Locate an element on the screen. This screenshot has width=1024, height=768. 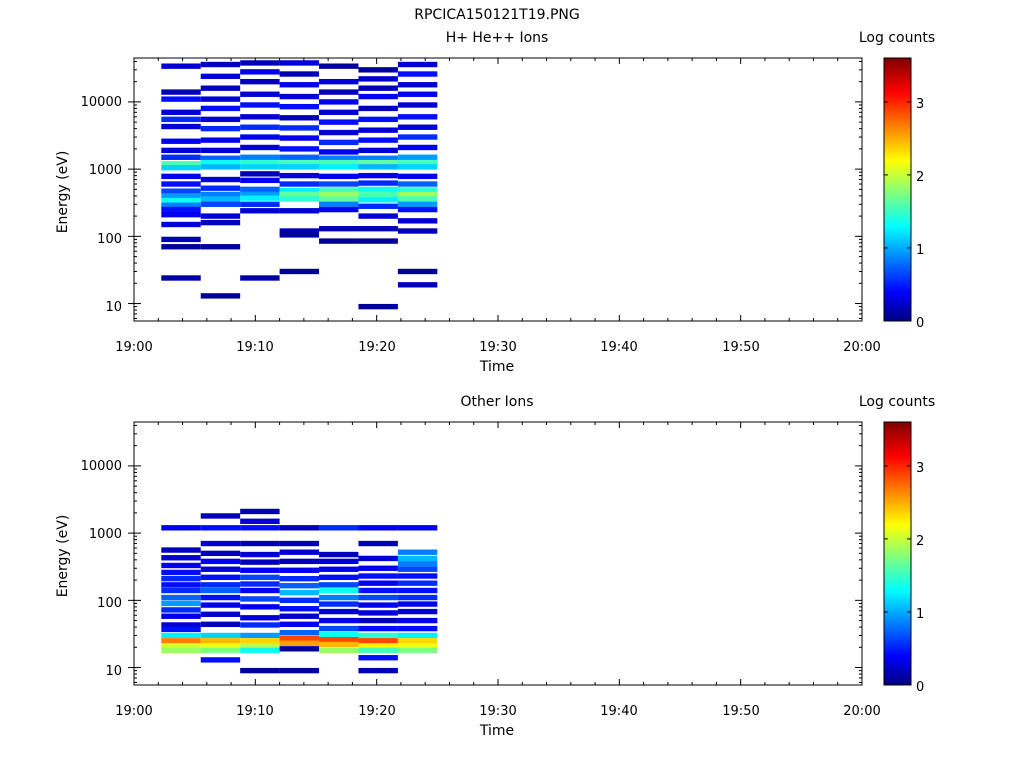
colorbar is located at coordinates (897, 553).